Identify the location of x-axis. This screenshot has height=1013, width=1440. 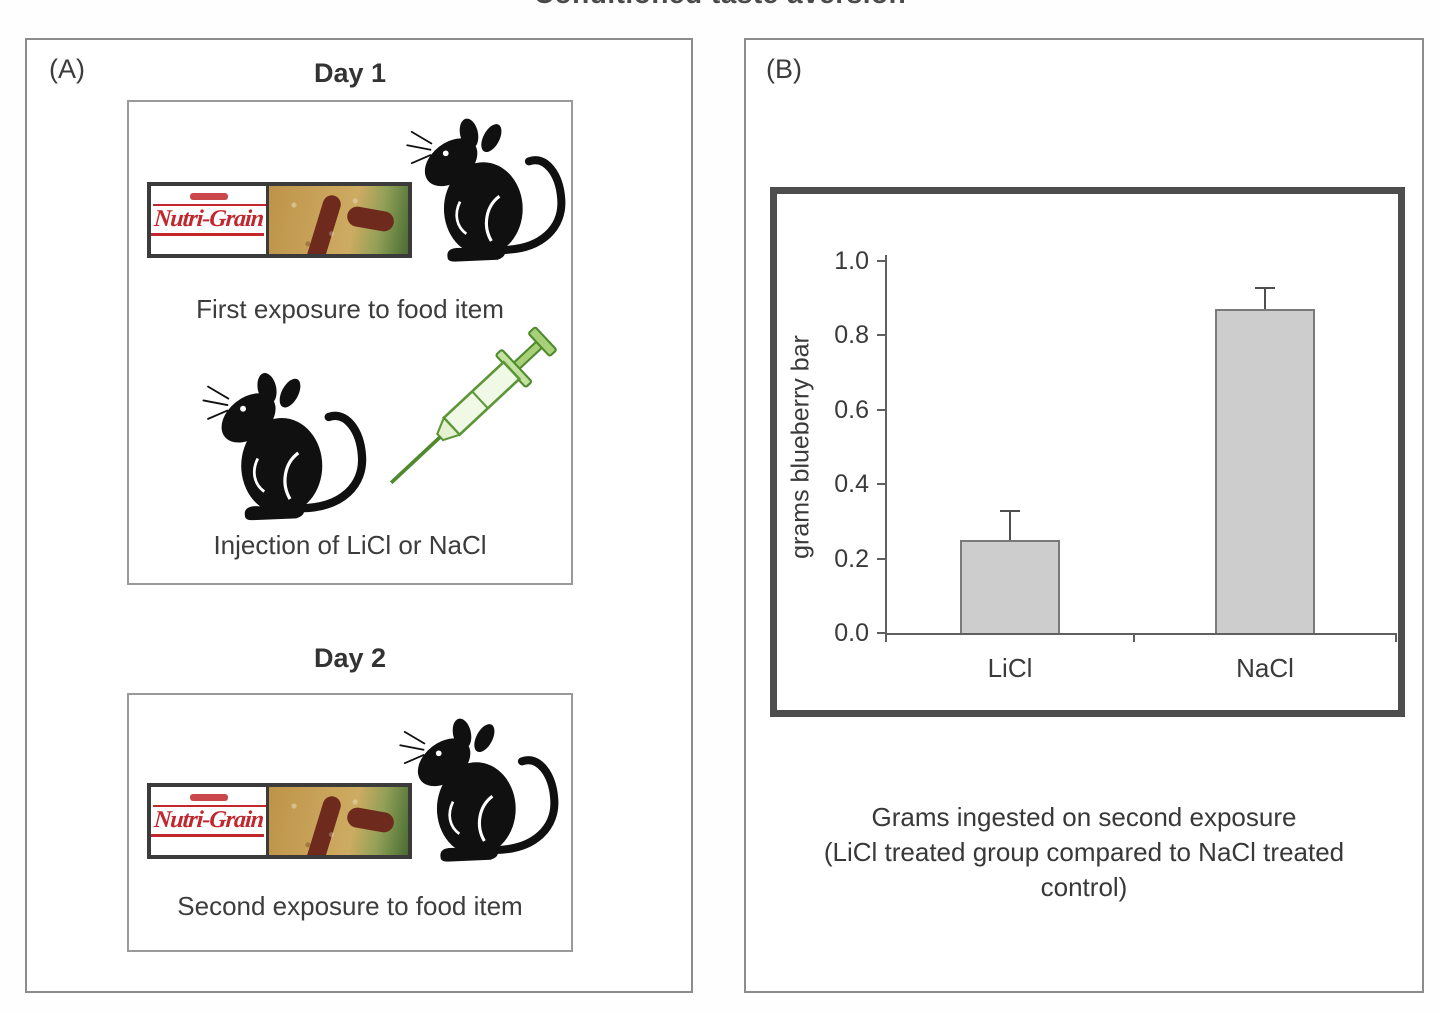
(1141, 634).